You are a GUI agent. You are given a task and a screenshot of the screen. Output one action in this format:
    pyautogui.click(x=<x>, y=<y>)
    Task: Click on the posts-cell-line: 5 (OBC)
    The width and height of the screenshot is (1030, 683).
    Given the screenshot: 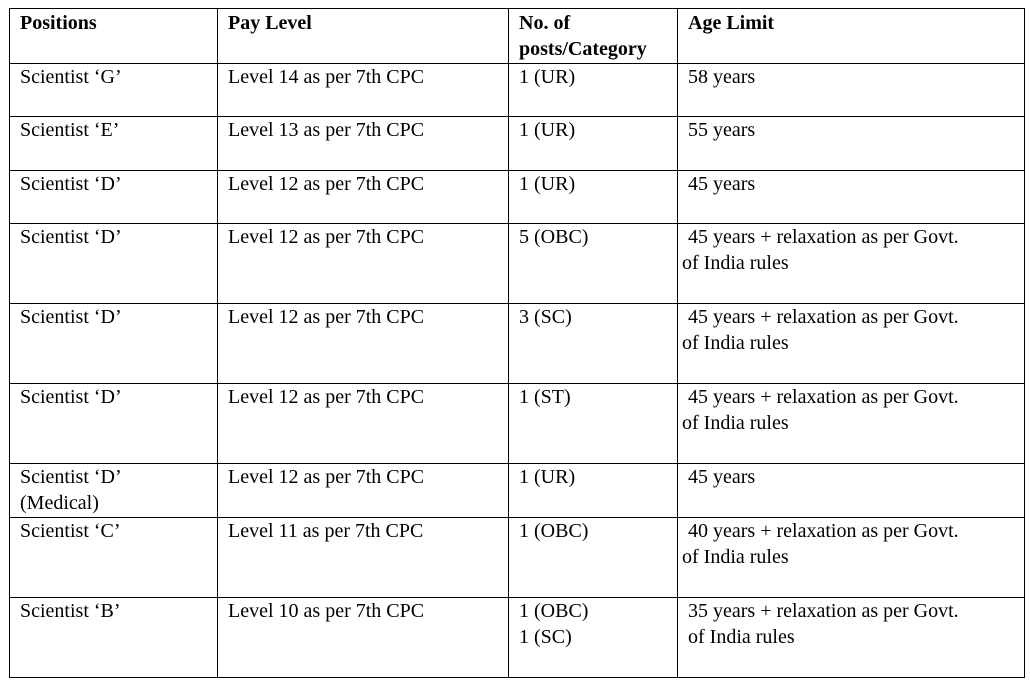 What is the action you would take?
    pyautogui.click(x=554, y=237)
    